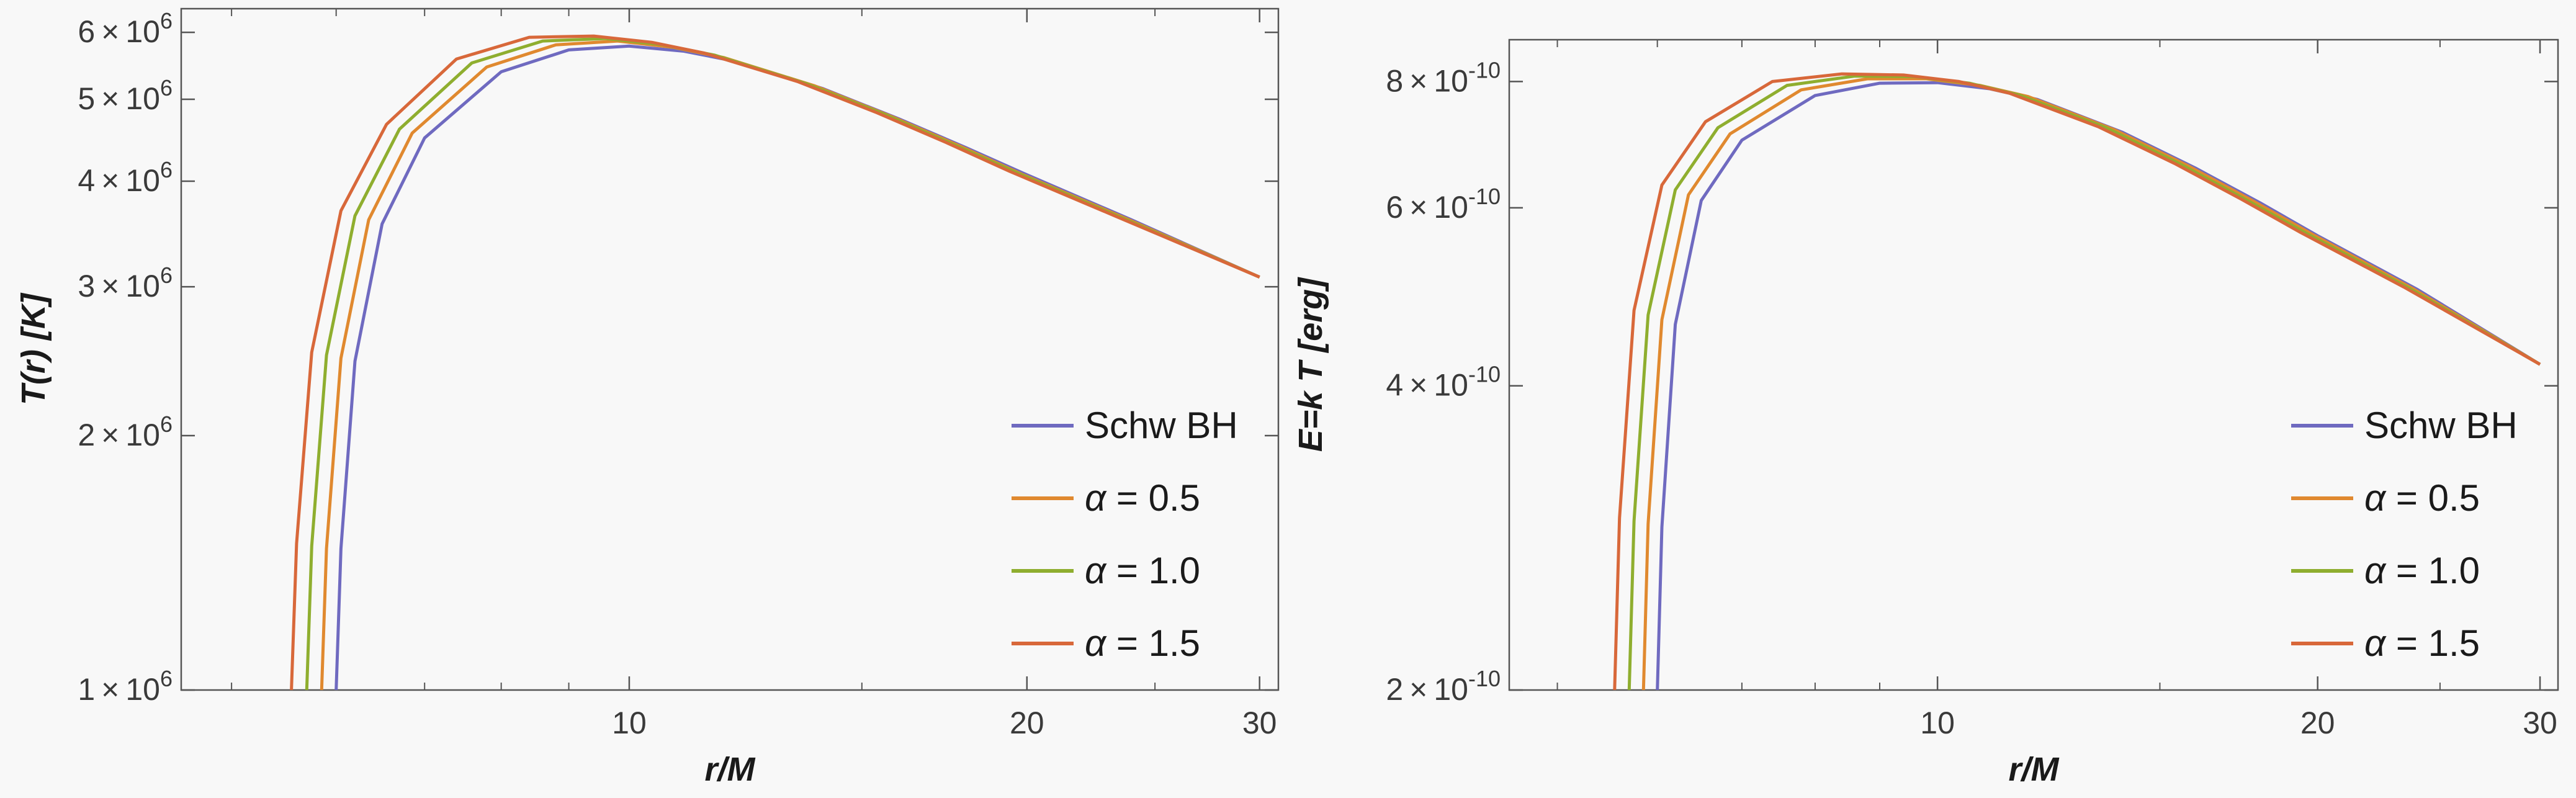 This screenshot has width=2576, height=798. What do you see at coordinates (1443, 204) in the screenshot?
I see `y-tick-label: 6 × 10⁻¹⁰` at bounding box center [1443, 204].